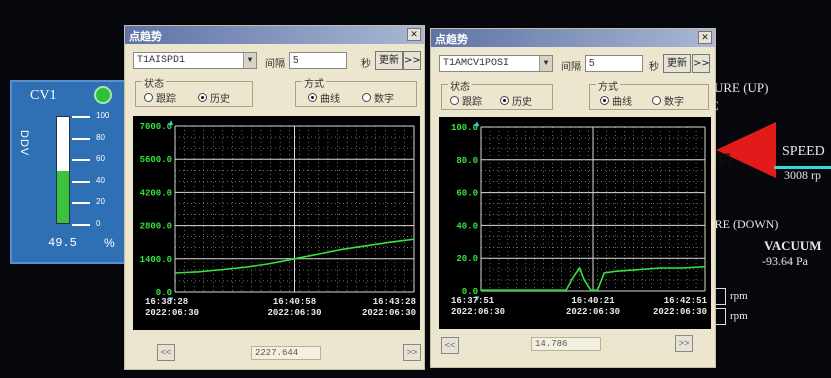 This screenshot has width=831, height=378. Describe the element at coordinates (156, 160) in the screenshot. I see `y-tick-label: 5600.0` at that location.